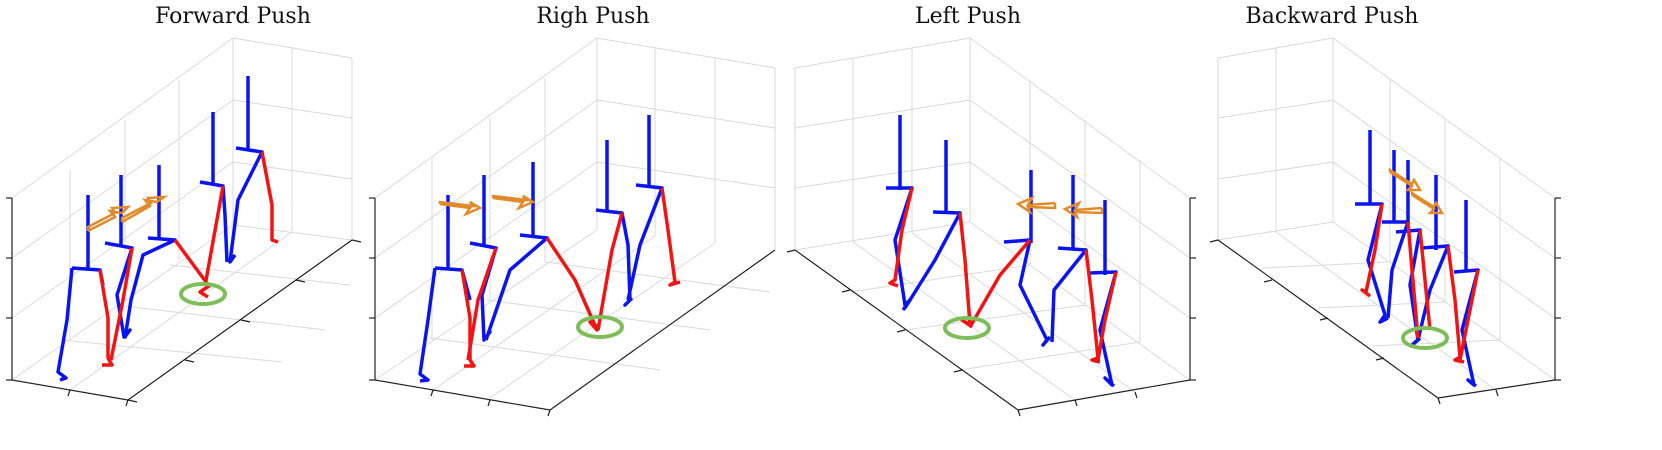 The image size is (1662, 450). Describe the element at coordinates (487, 205) in the screenshot. I see `push-arrow-right` at that location.